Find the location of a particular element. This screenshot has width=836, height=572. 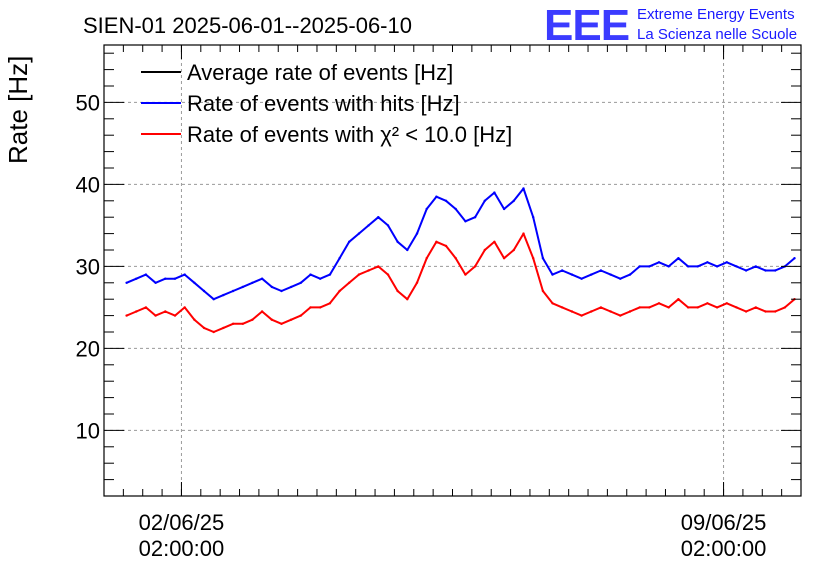

y-tick-label: 30 is located at coordinates (88, 266).